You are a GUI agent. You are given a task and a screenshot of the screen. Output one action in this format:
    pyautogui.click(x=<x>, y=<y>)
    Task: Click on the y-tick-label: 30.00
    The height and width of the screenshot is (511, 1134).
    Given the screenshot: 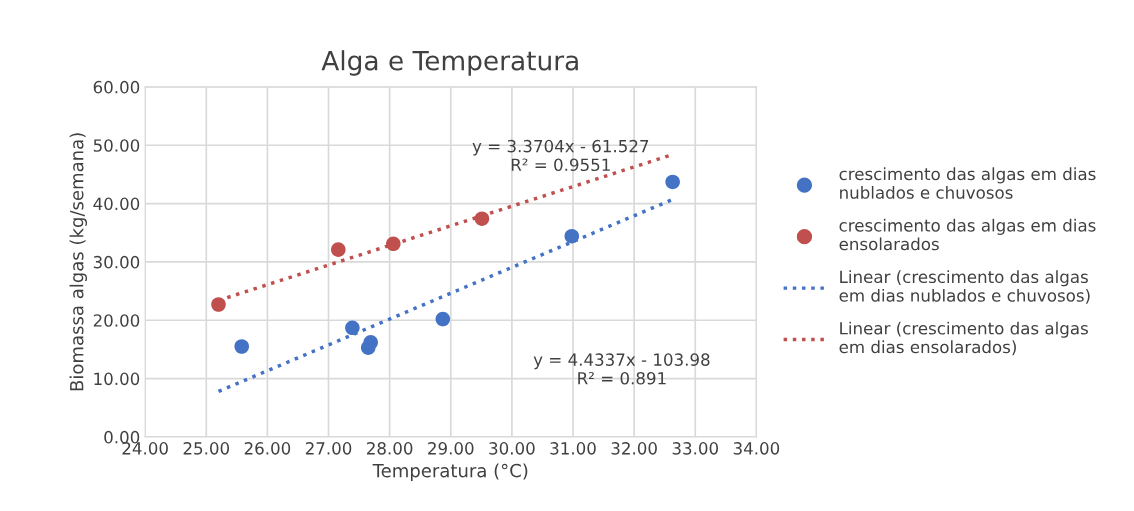 What is the action you would take?
    pyautogui.click(x=116, y=262)
    